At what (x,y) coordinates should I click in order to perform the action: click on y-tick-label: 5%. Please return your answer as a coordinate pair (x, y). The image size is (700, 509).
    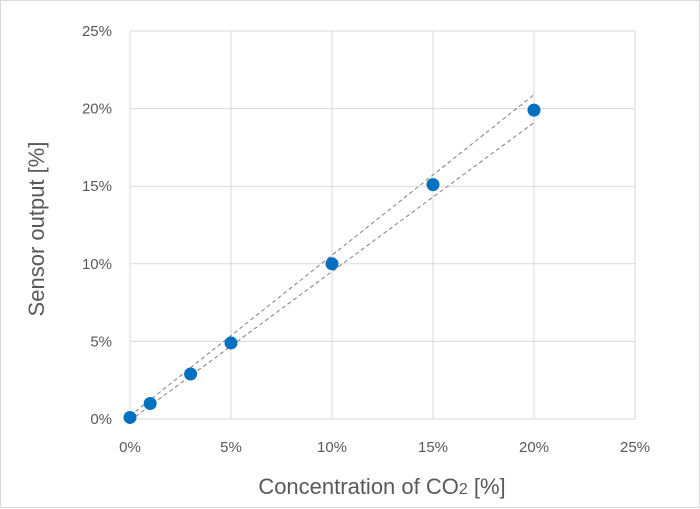
    Looking at the image, I should click on (101, 341).